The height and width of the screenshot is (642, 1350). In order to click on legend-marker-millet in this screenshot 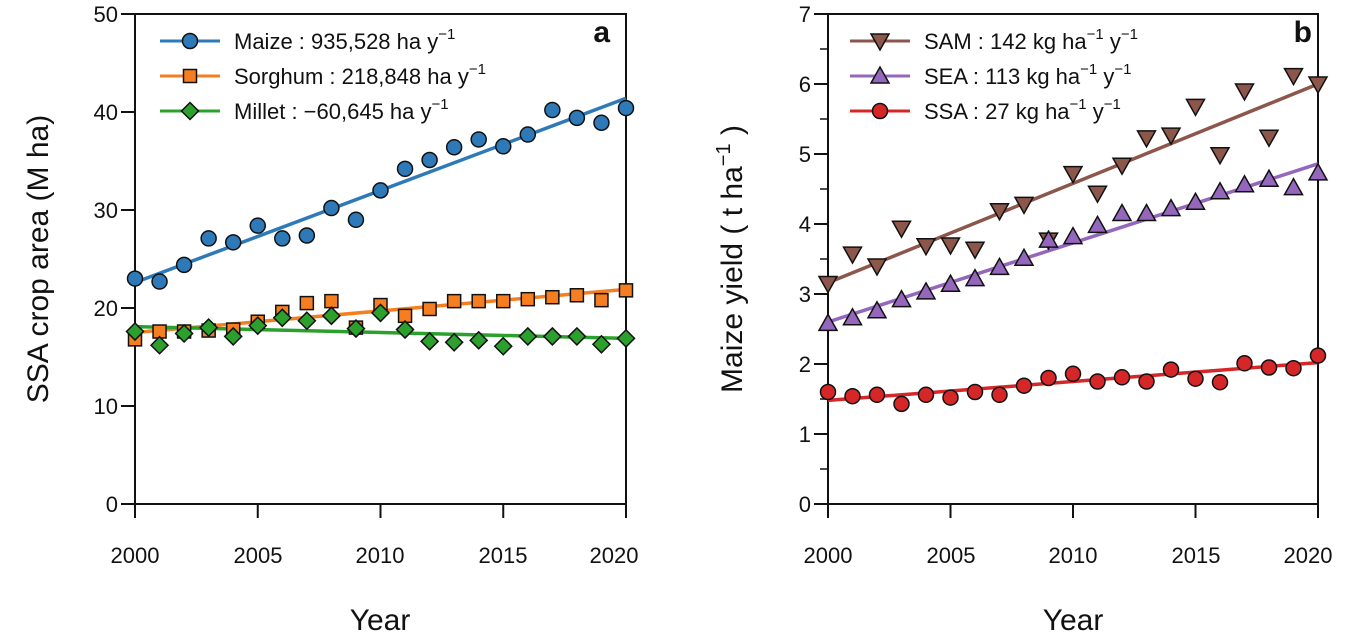, I will do `click(190, 111)`.